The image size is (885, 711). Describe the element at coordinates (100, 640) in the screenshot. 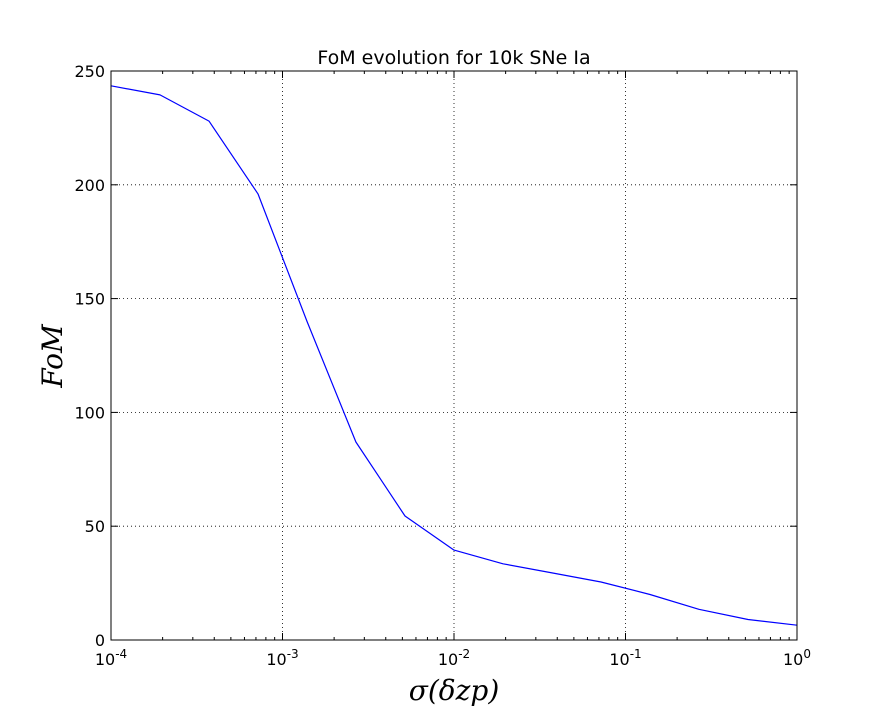

I see `y-tick-label: 0` at that location.